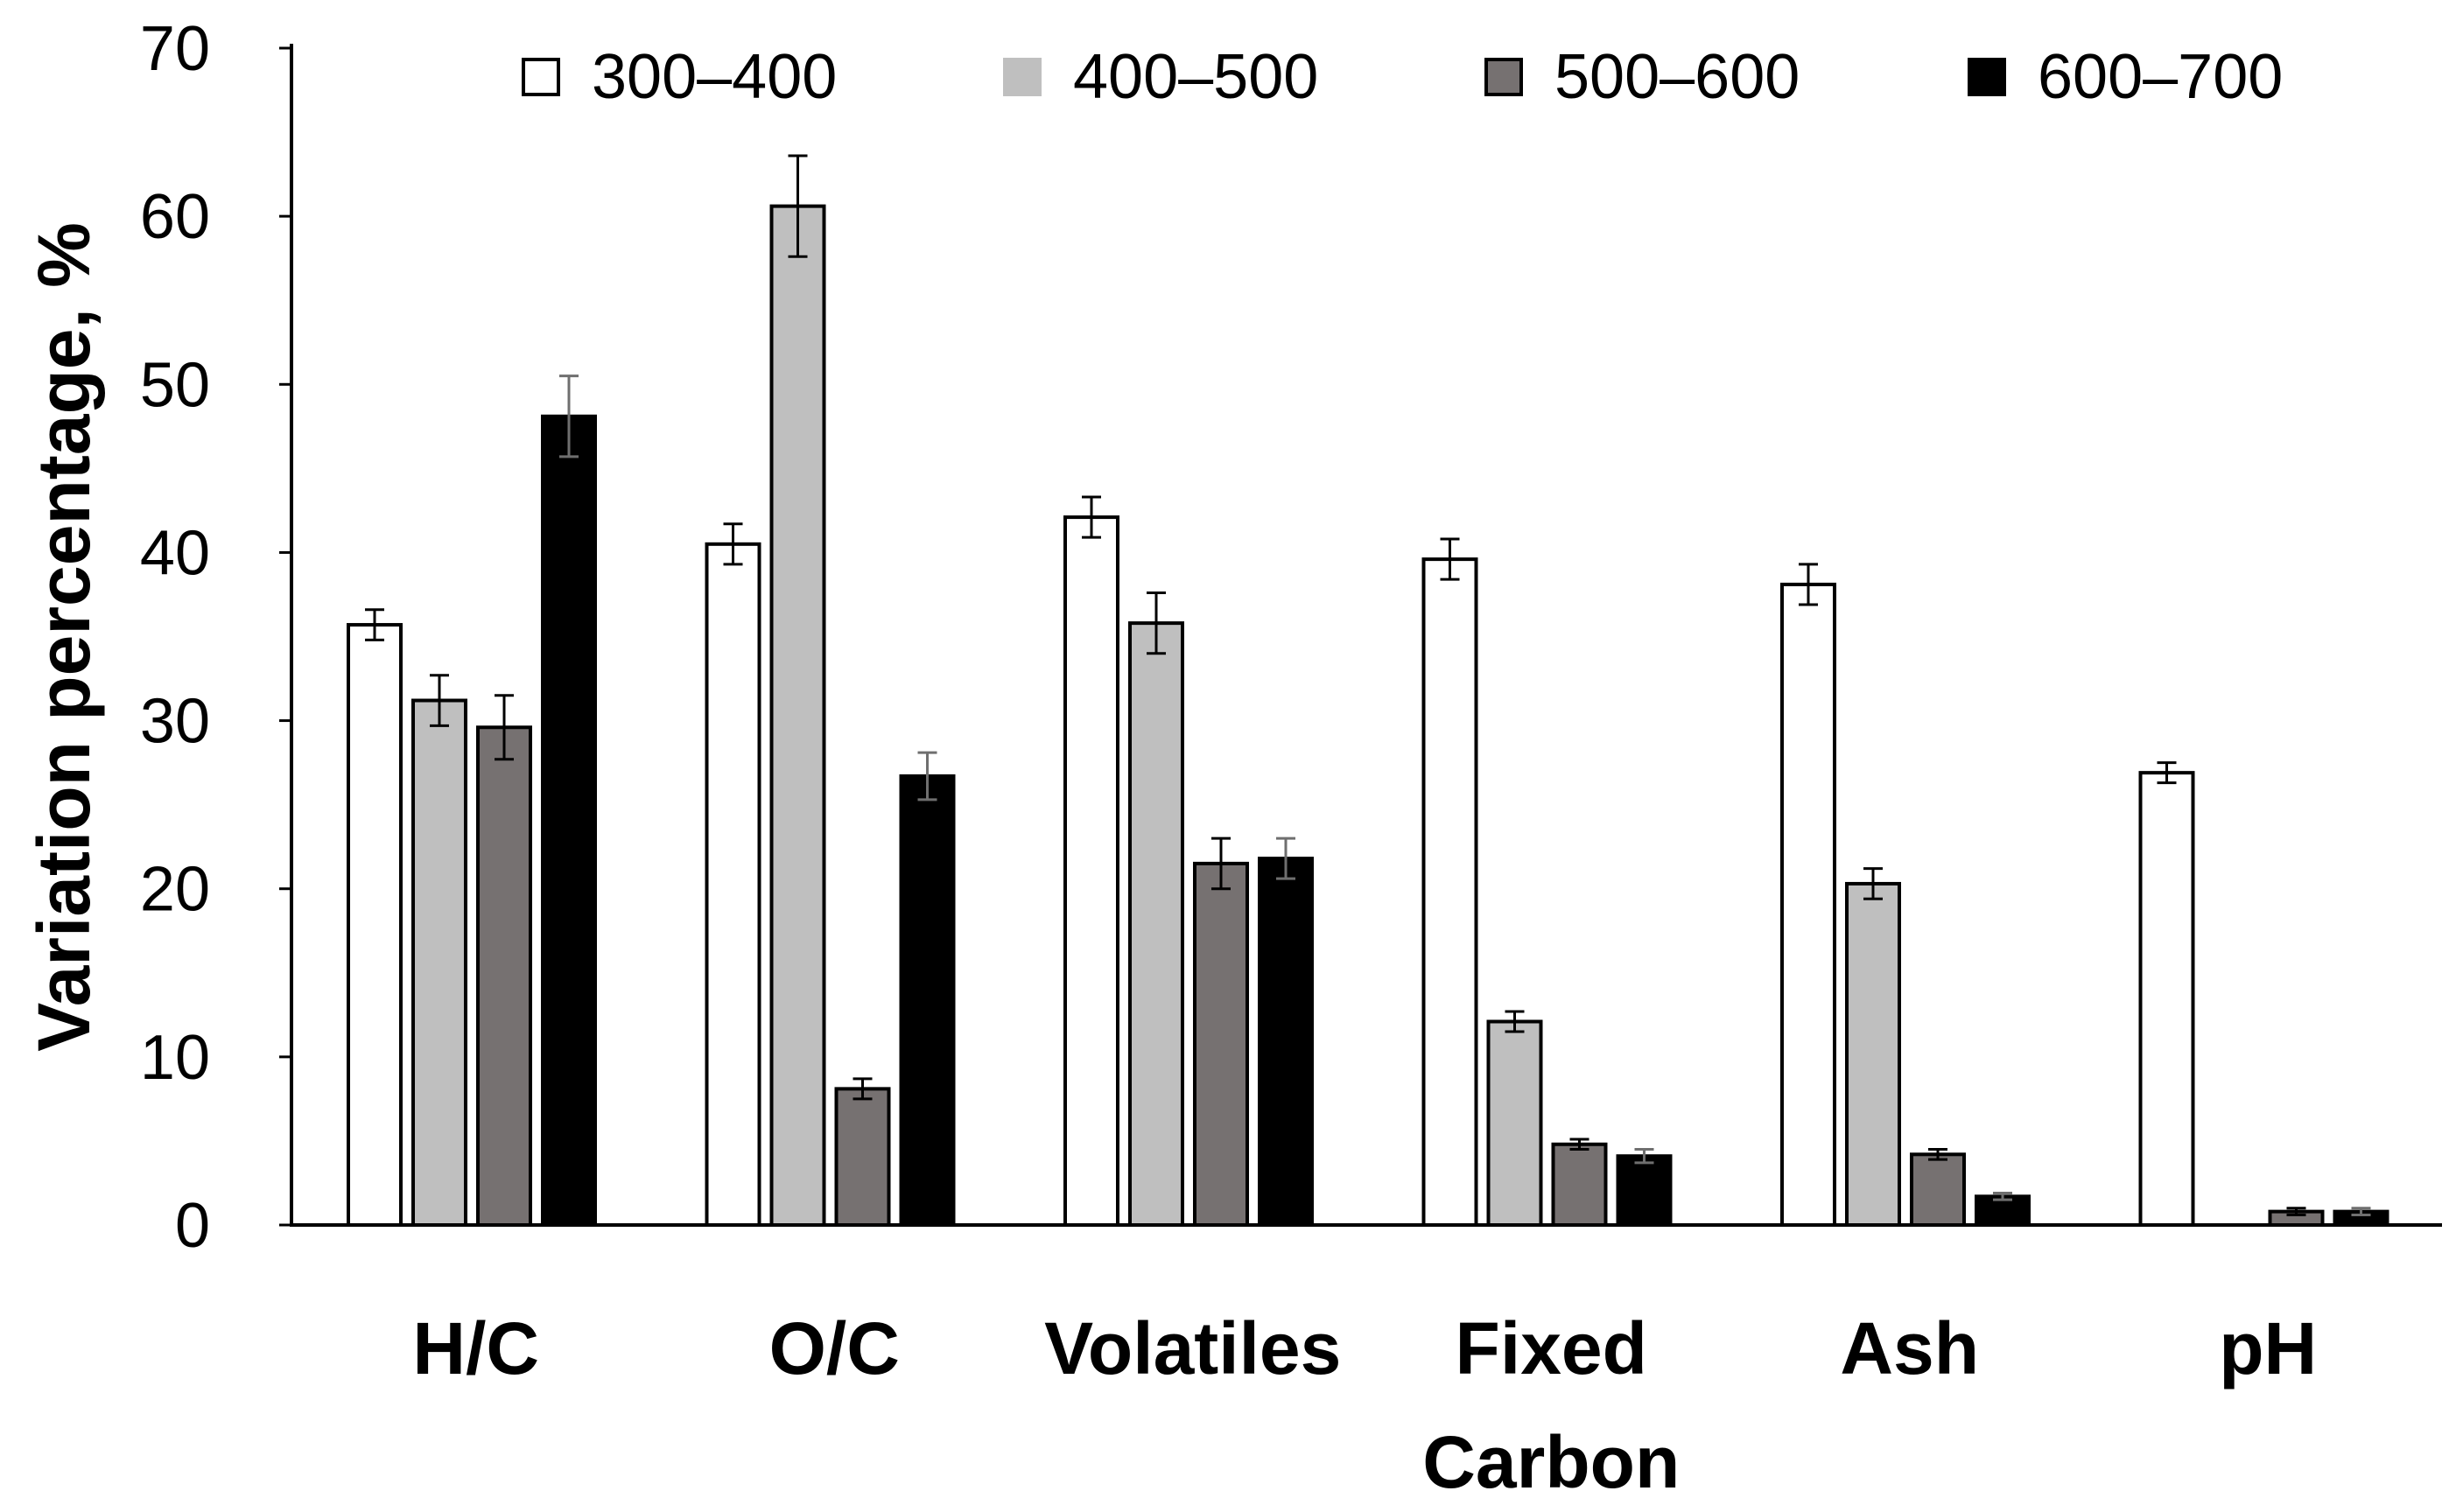  I want to click on bar-600–700-Fixed Carbon, so click(1644, 1191).